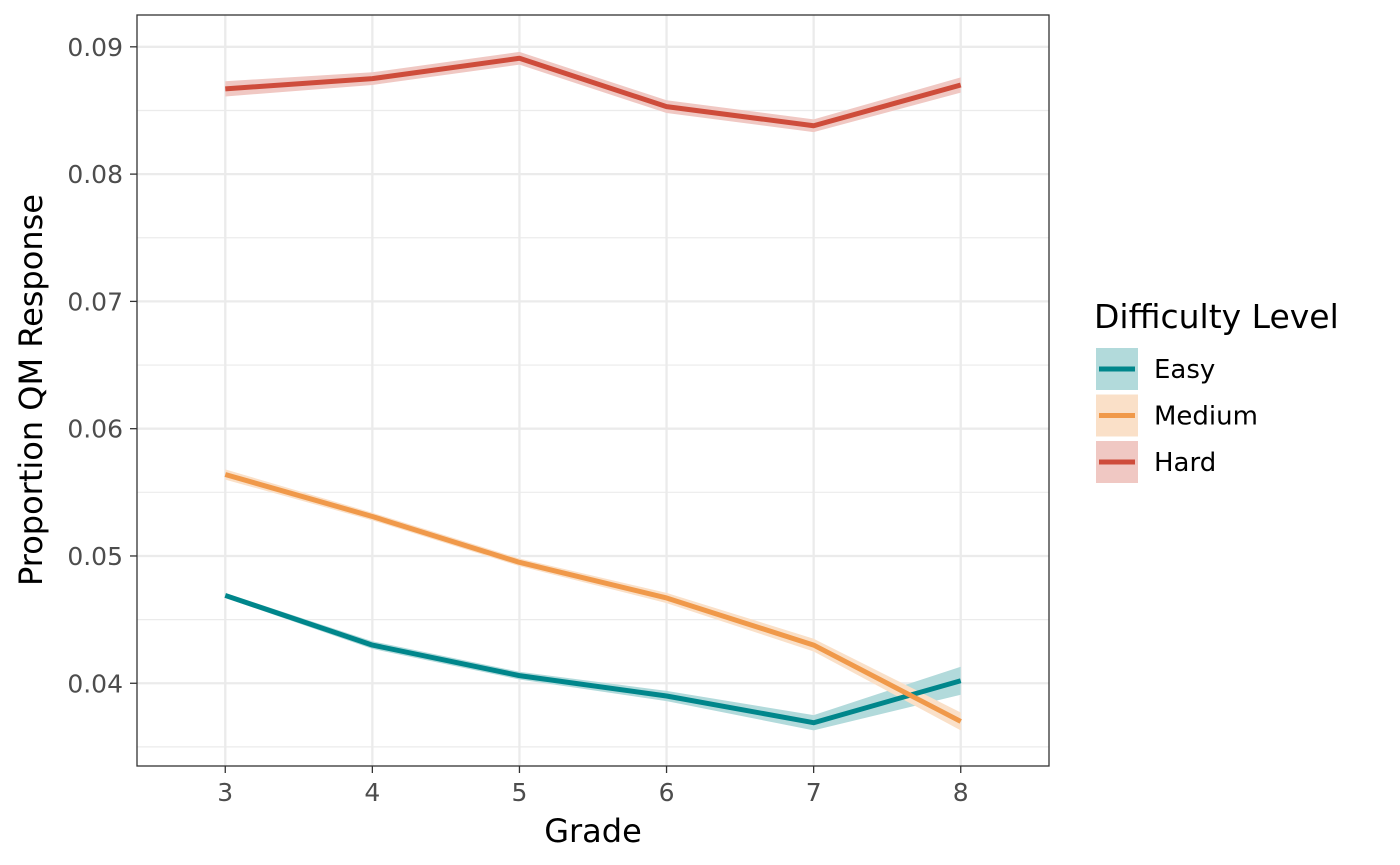 This screenshot has width=1400, height=865. What do you see at coordinates (1206, 417) in the screenshot?
I see `legend-label-medium: Medium` at bounding box center [1206, 417].